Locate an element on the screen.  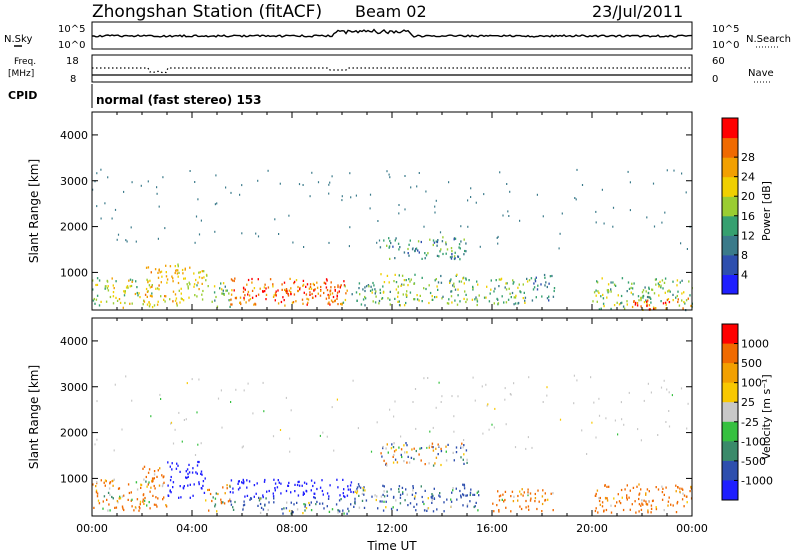
beam-label: Beam 02 is located at coordinates (391, 11).